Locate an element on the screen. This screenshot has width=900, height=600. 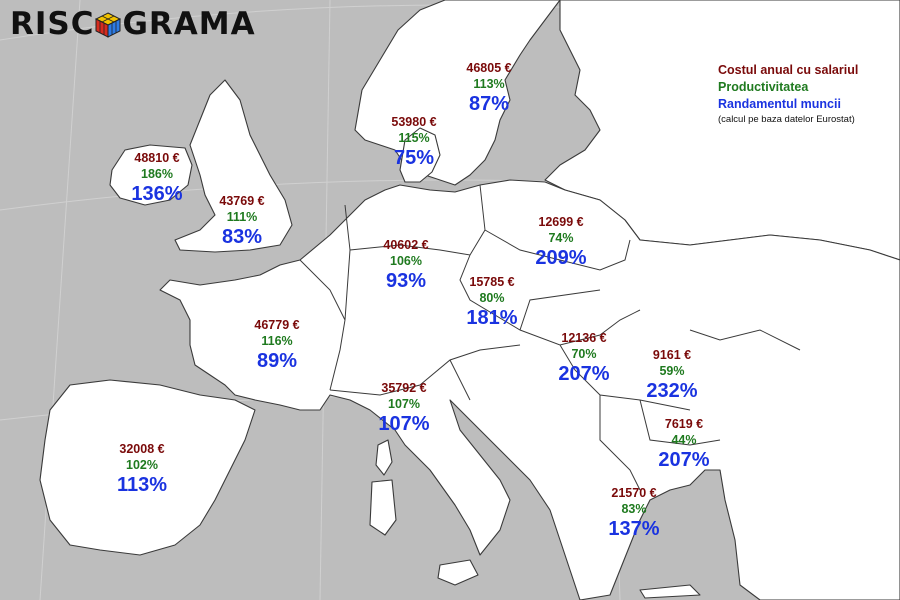
region-productivity: 186% is located at coordinates (157, 174).